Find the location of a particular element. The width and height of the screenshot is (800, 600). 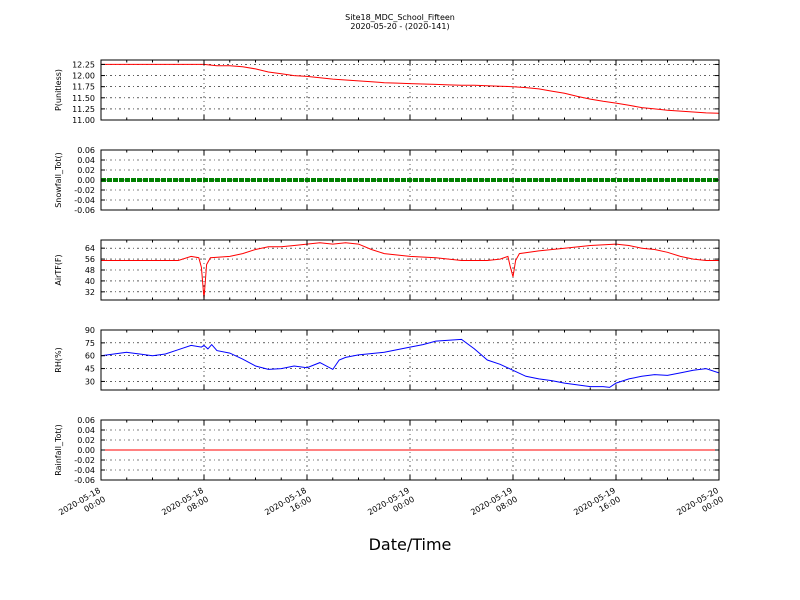

y-tick-label: 11.25 is located at coordinates (83, 109).